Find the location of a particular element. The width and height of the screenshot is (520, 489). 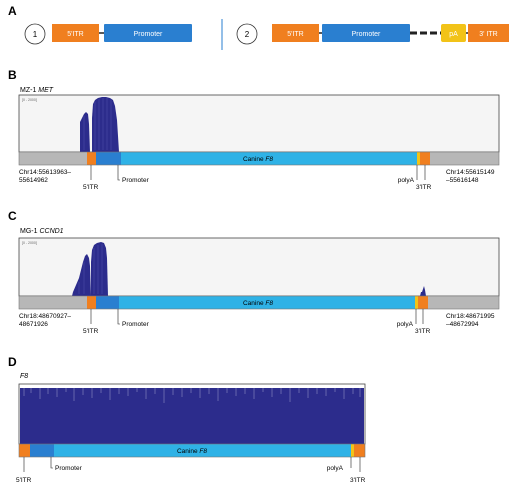

construct-2-5itr-label: 5'ITR is located at coordinates (295, 34).